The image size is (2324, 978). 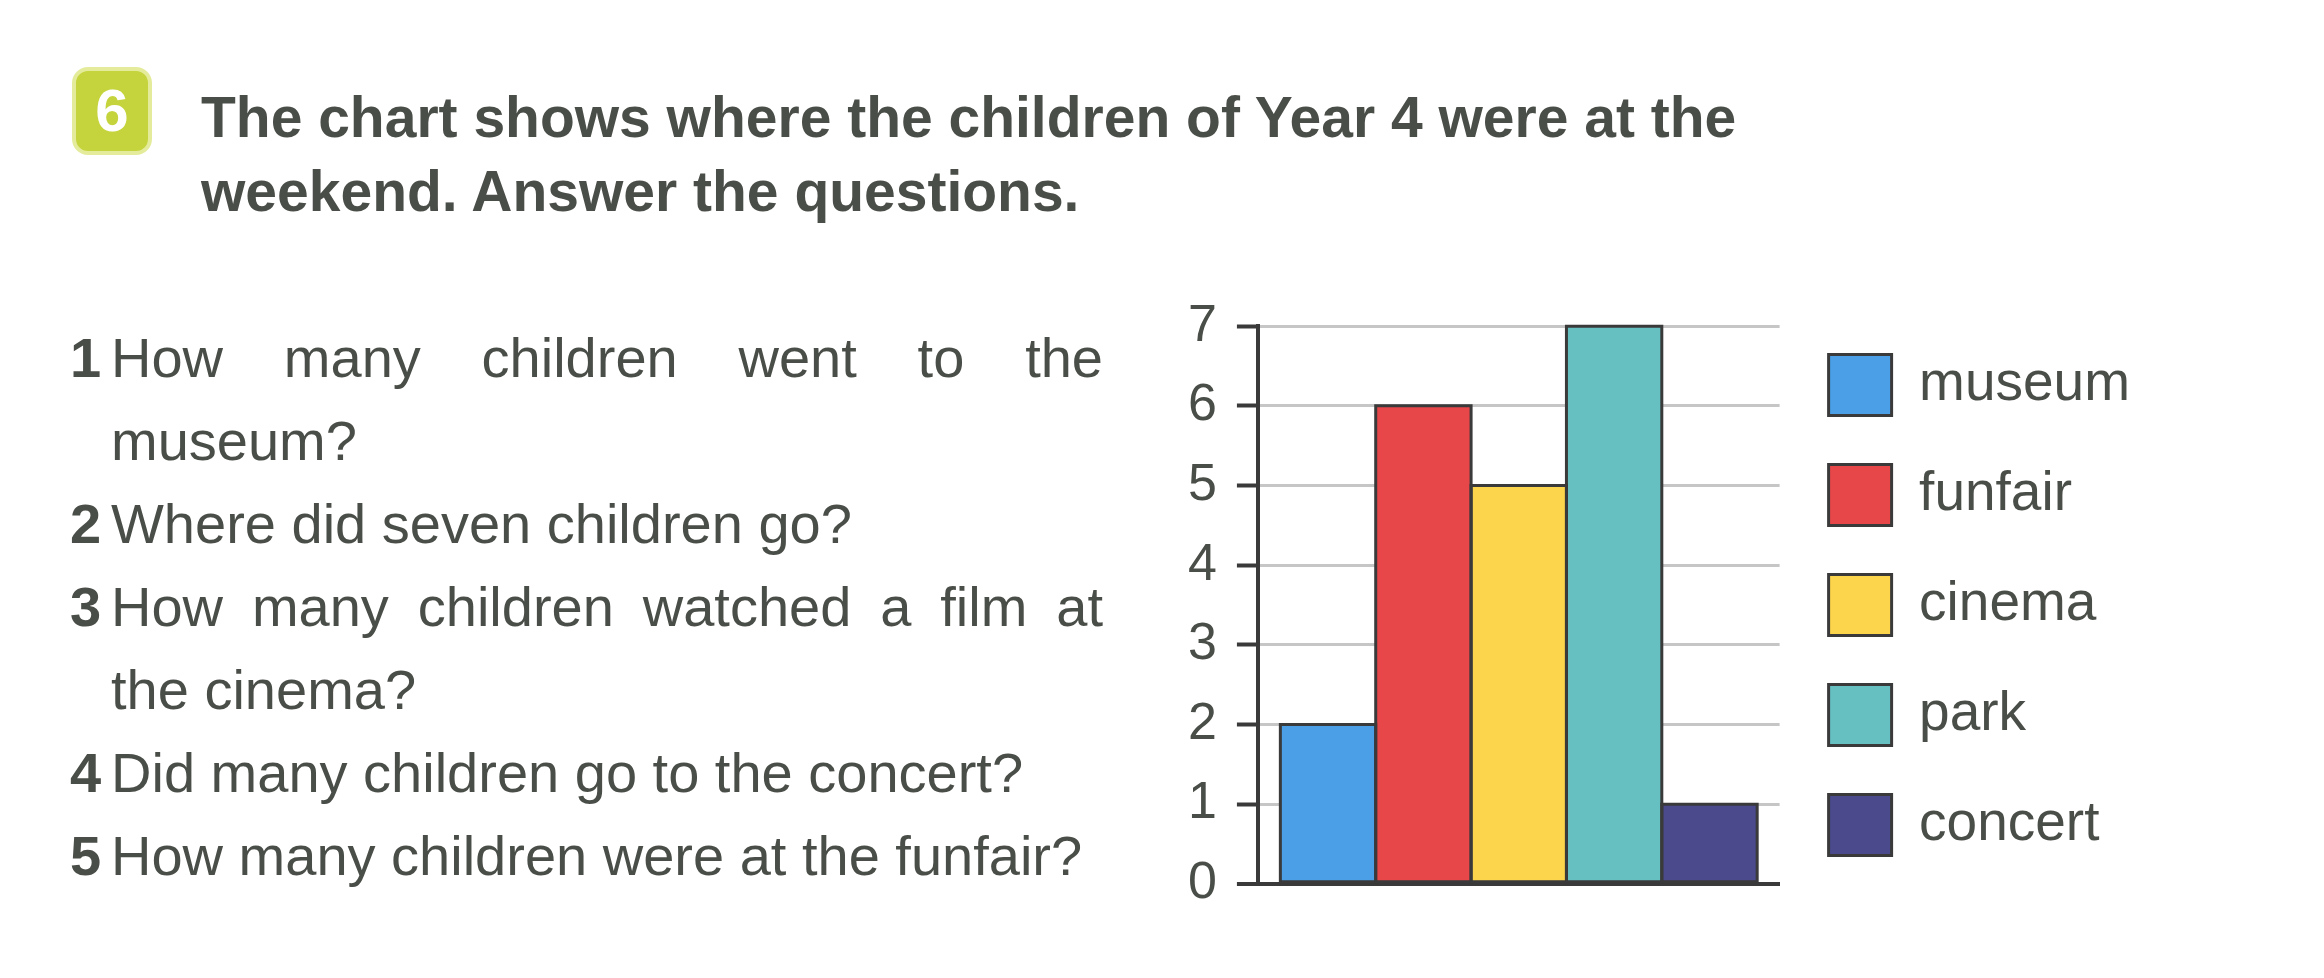 What do you see at coordinates (1973, 711) in the screenshot?
I see `legend-label: park` at bounding box center [1973, 711].